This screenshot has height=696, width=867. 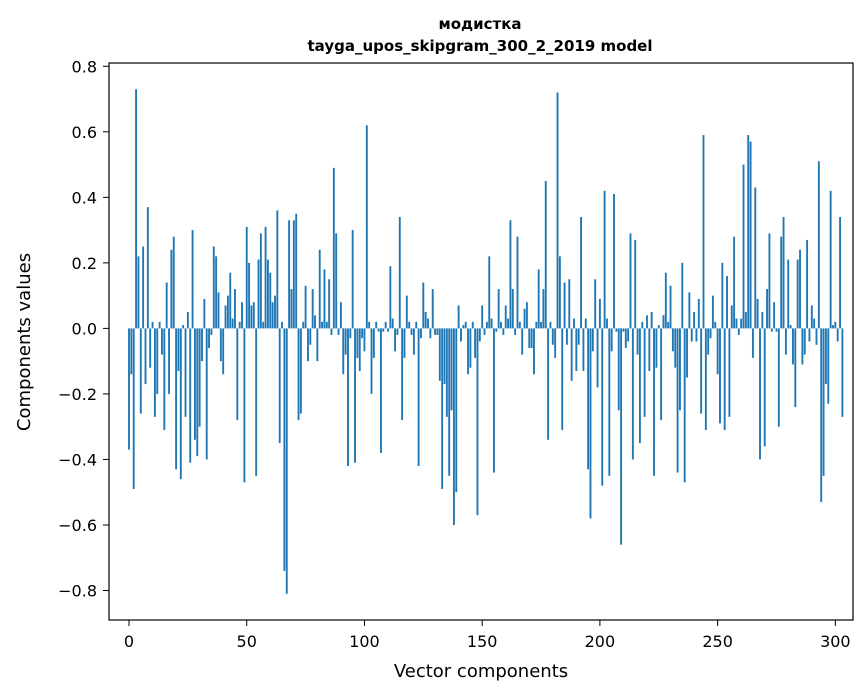 What do you see at coordinates (77, 394) in the screenshot?
I see `y-tick-label: −0.2` at bounding box center [77, 394].